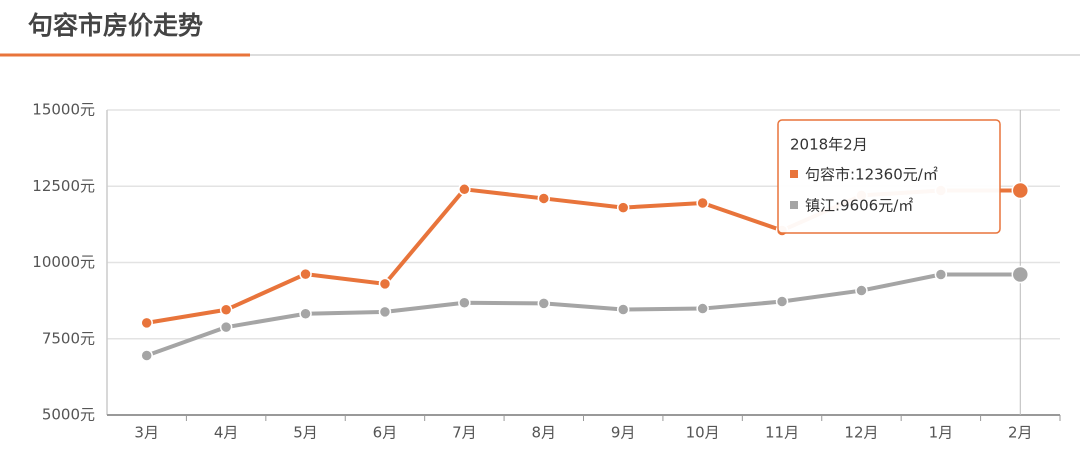 This screenshot has width=1080, height=450. I want to click on tooltip-line: 镇江:9606元/㎡, so click(859, 206).